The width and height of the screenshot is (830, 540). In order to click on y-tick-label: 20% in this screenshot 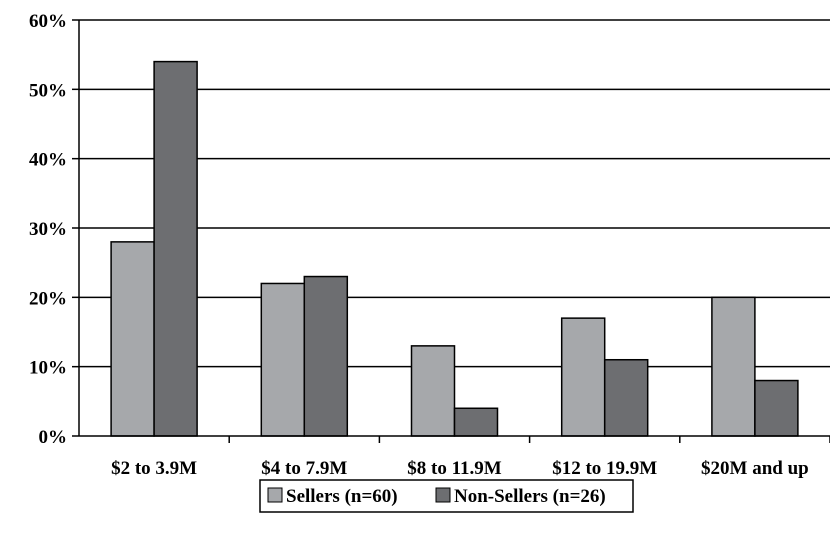, I will do `click(48, 298)`.